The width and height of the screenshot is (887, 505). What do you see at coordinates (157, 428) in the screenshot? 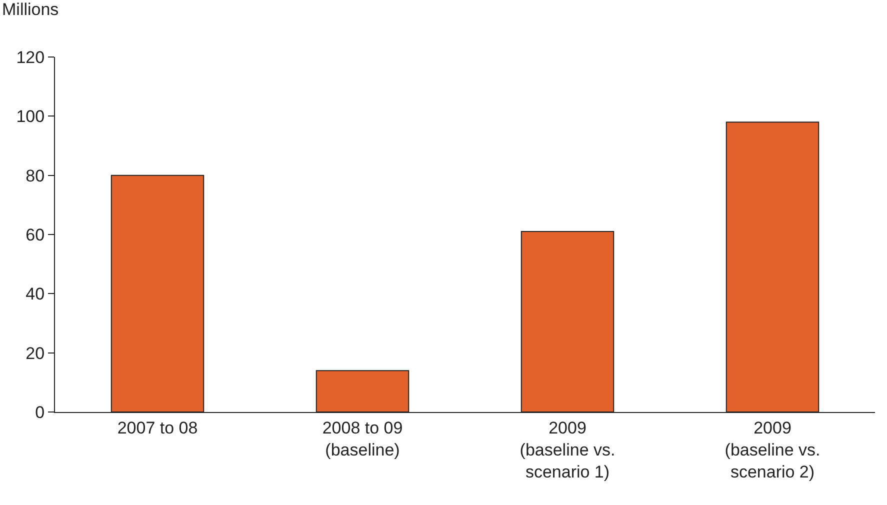
I see `x-tick-label: 2007 to 08` at bounding box center [157, 428].